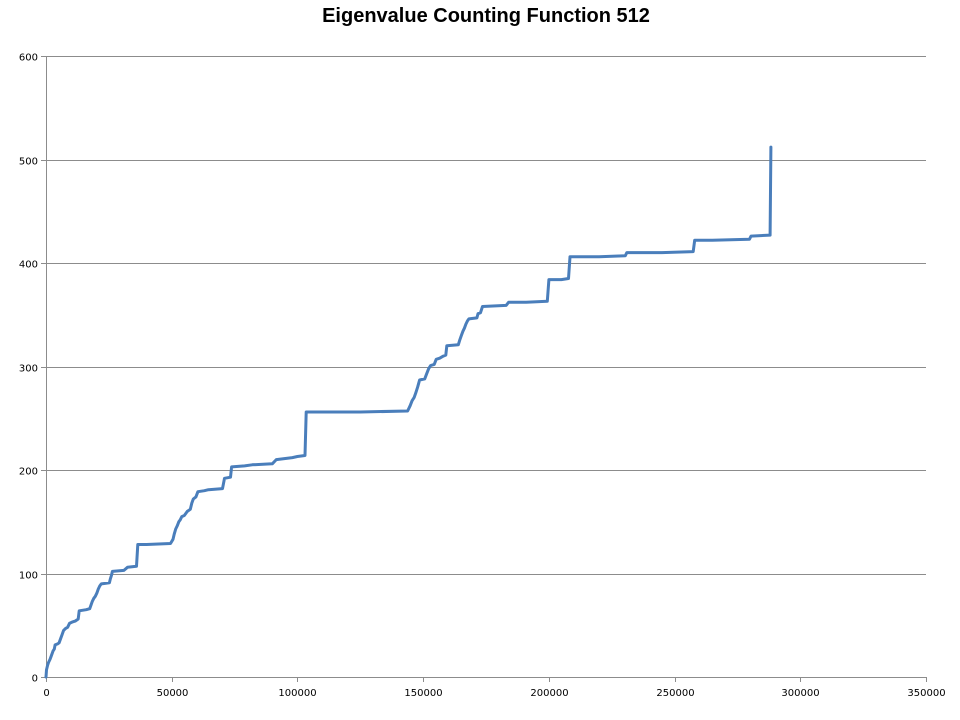 Image resolution: width=960 pixels, height=720 pixels. I want to click on y-tick-label: 0, so click(35, 679).